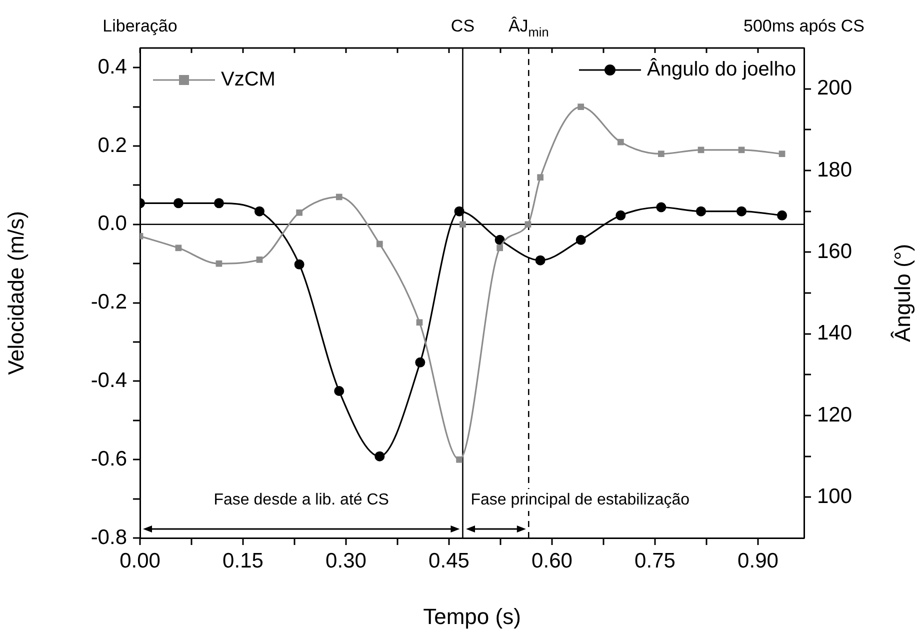  Describe the element at coordinates (112, 145) in the screenshot. I see `y-tick-label: 0.2` at that location.